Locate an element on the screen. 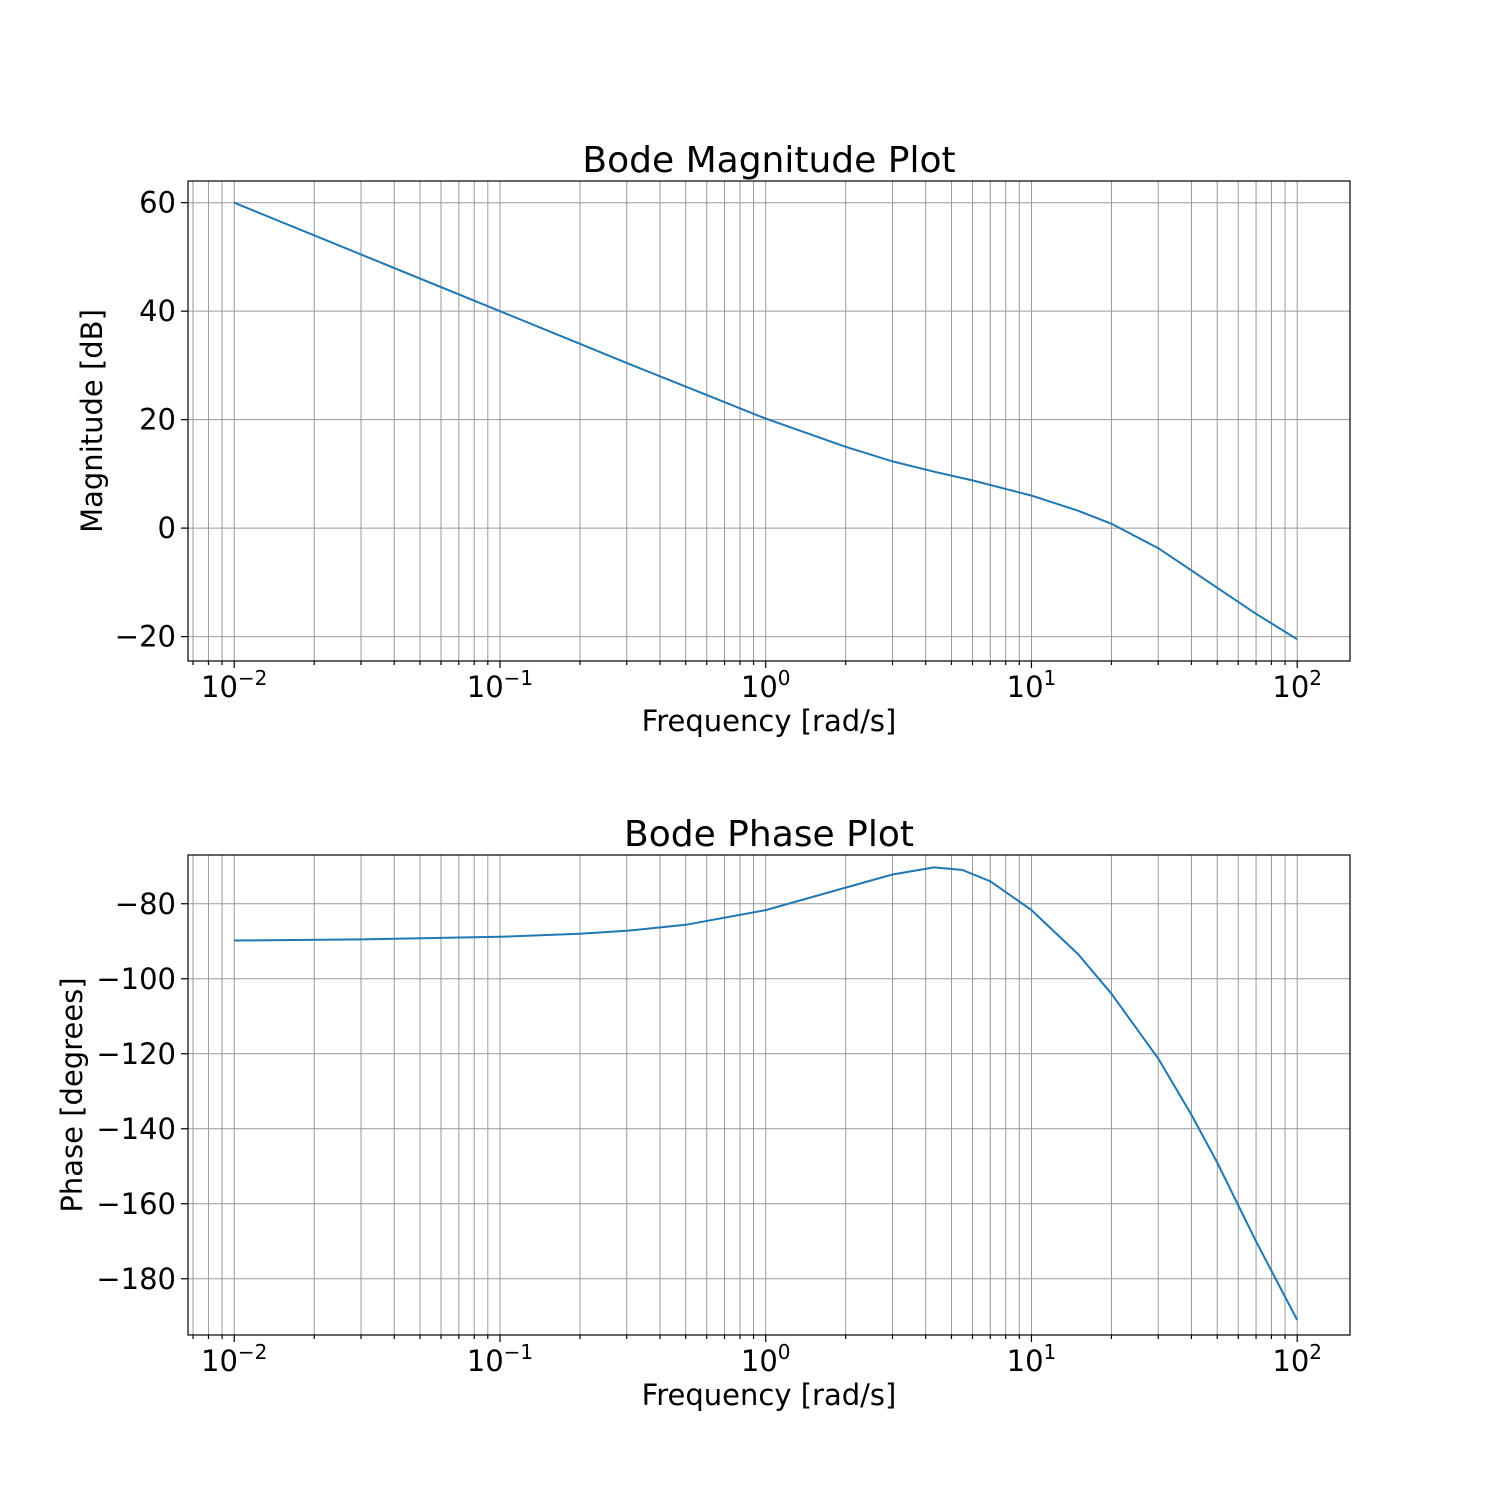 This screenshot has width=1500, height=1500. phase-x-tick-label: 10⁻² is located at coordinates (234, 1359).